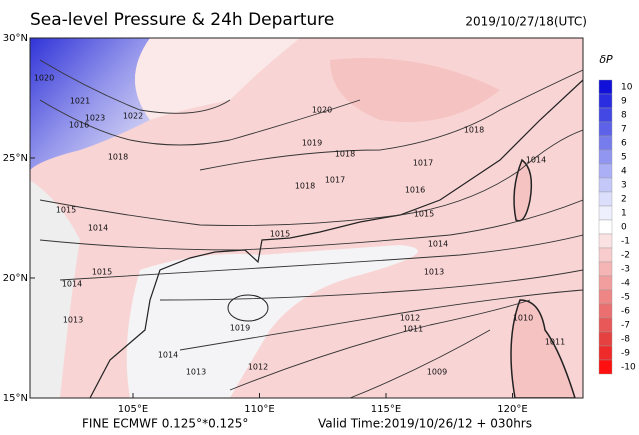  Describe the element at coordinates (80, 101) in the screenshot. I see `isobar-label: 1021` at that location.